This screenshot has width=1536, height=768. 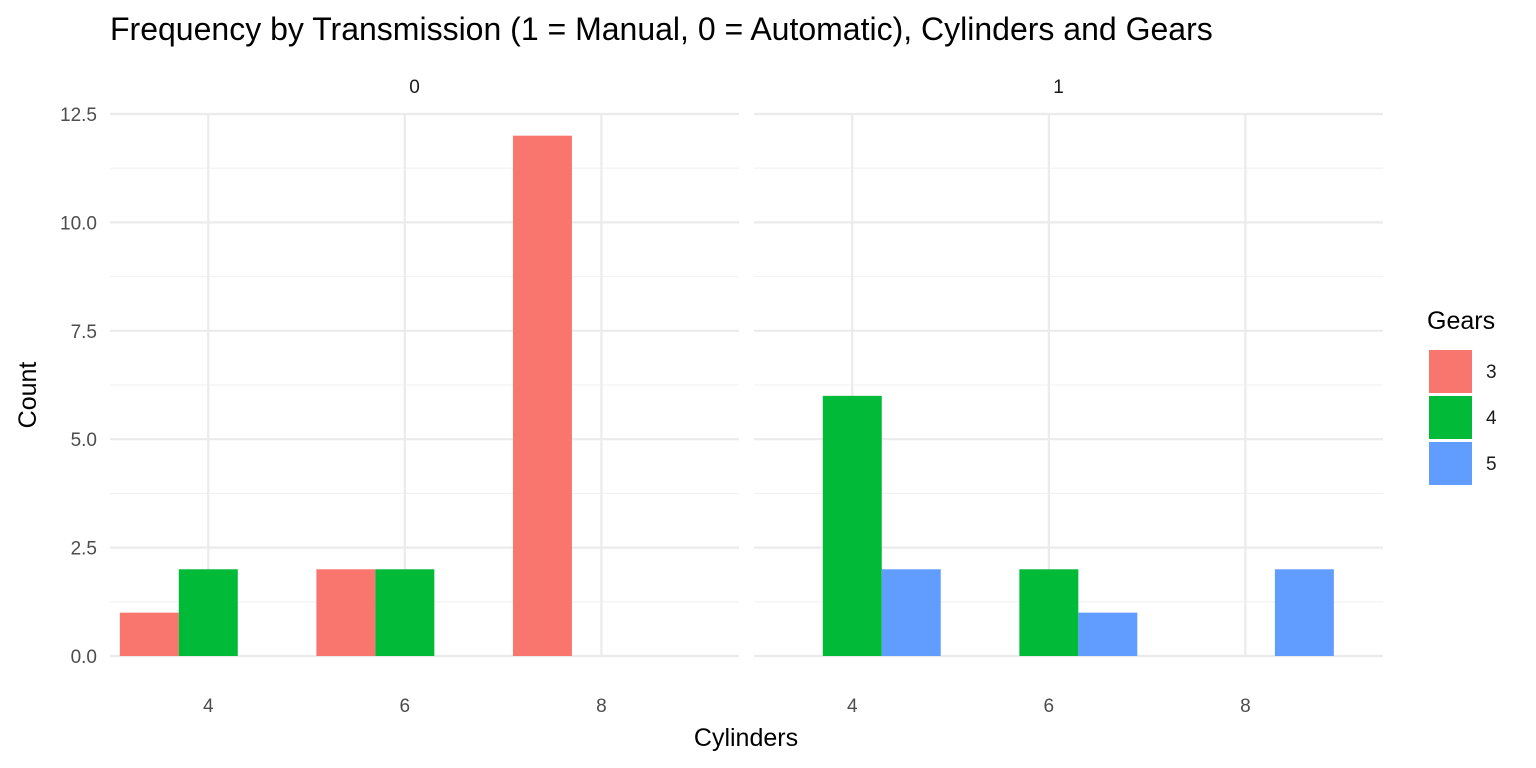 What do you see at coordinates (78, 223) in the screenshot?
I see `y-tick-label: 10.0` at bounding box center [78, 223].